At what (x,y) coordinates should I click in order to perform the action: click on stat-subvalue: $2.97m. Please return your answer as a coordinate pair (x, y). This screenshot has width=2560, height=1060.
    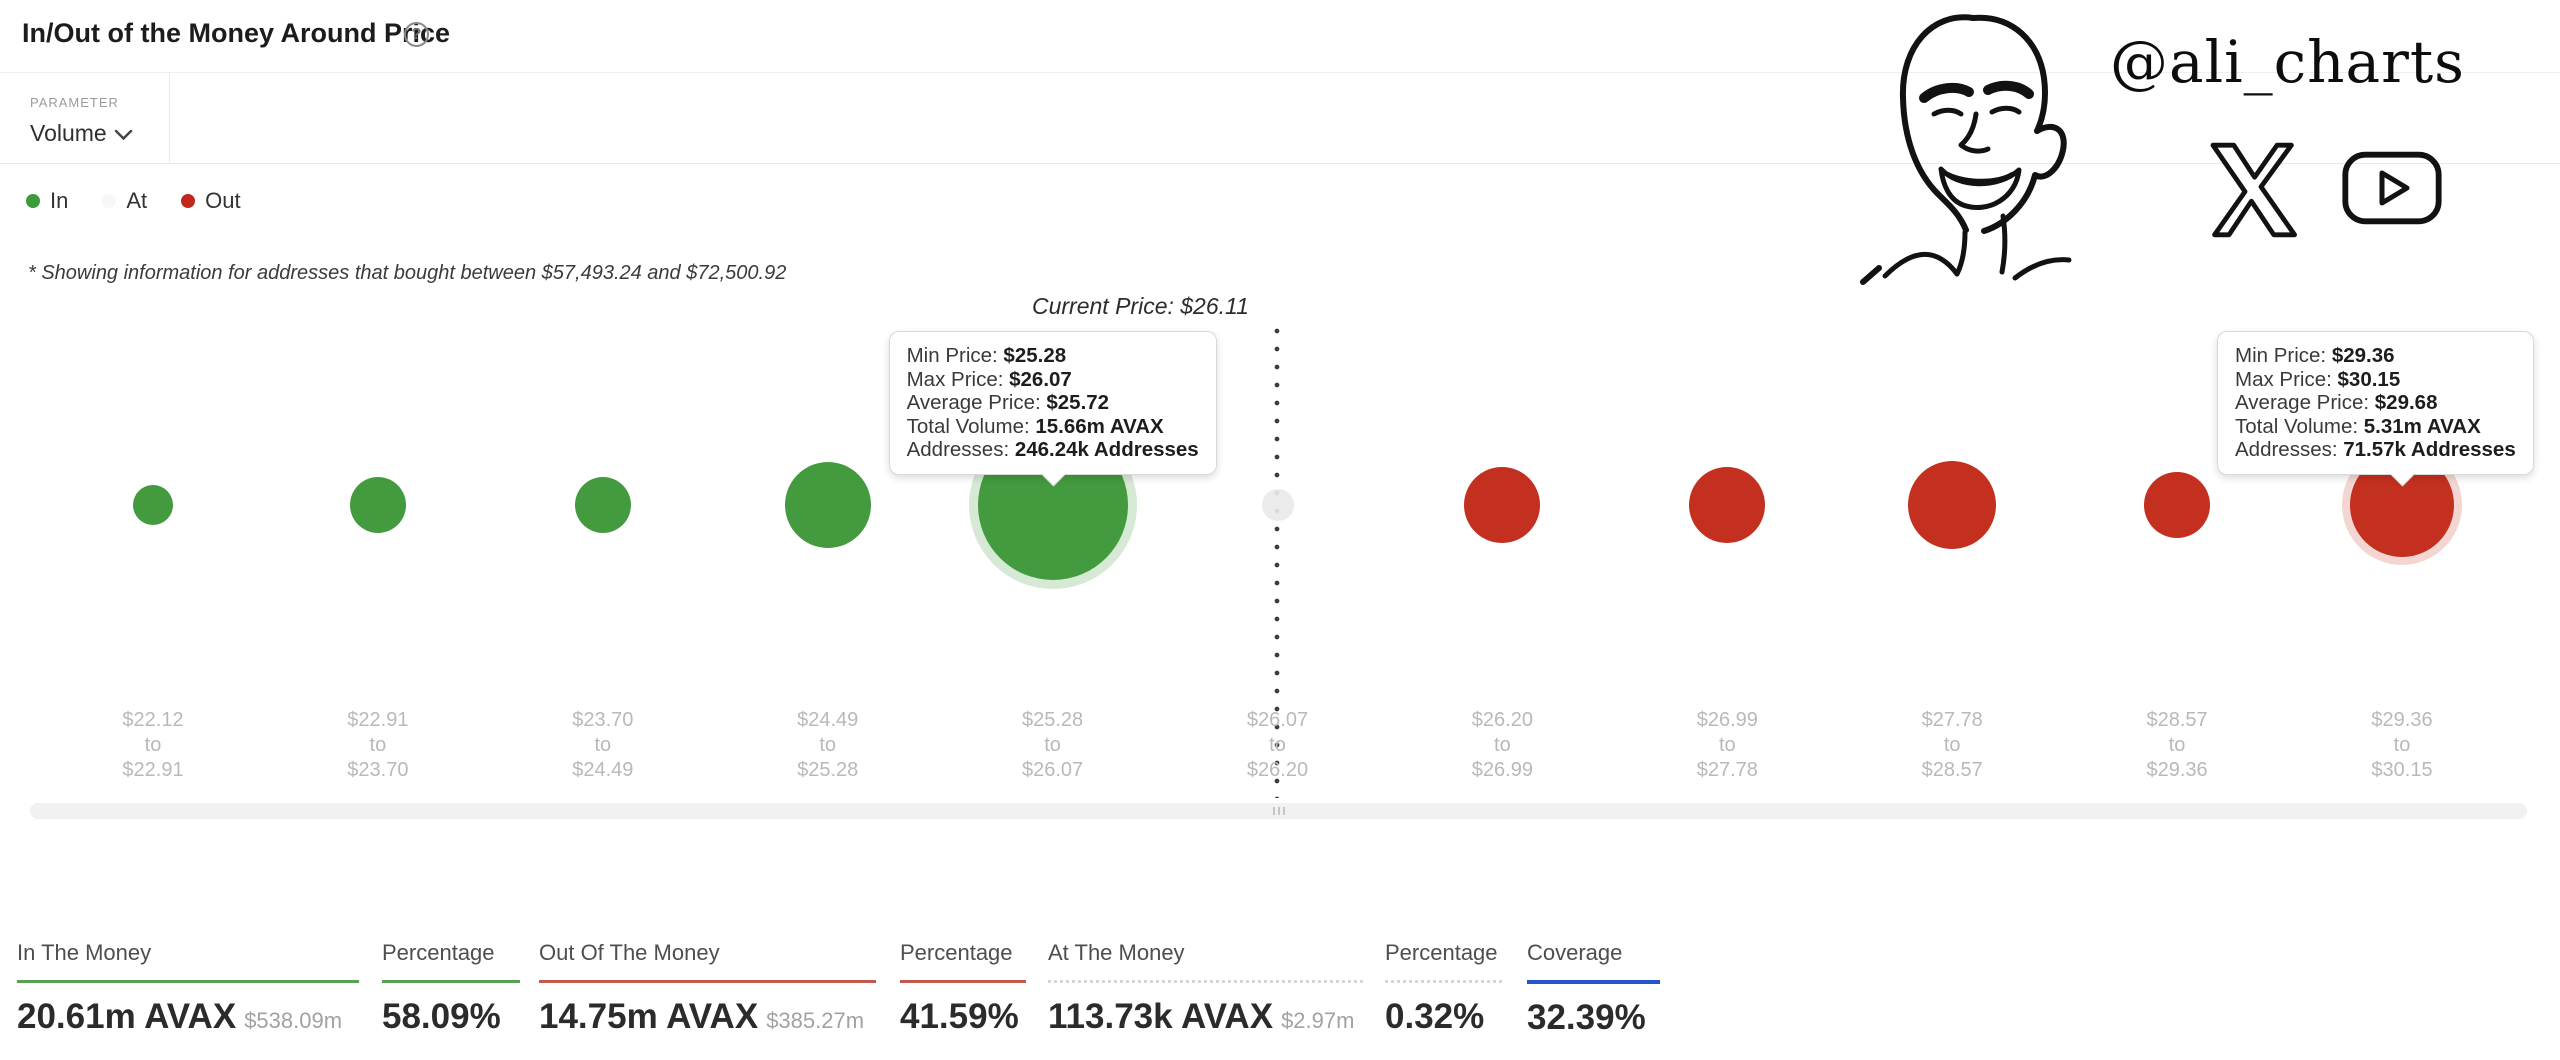
    Looking at the image, I should click on (1318, 1020).